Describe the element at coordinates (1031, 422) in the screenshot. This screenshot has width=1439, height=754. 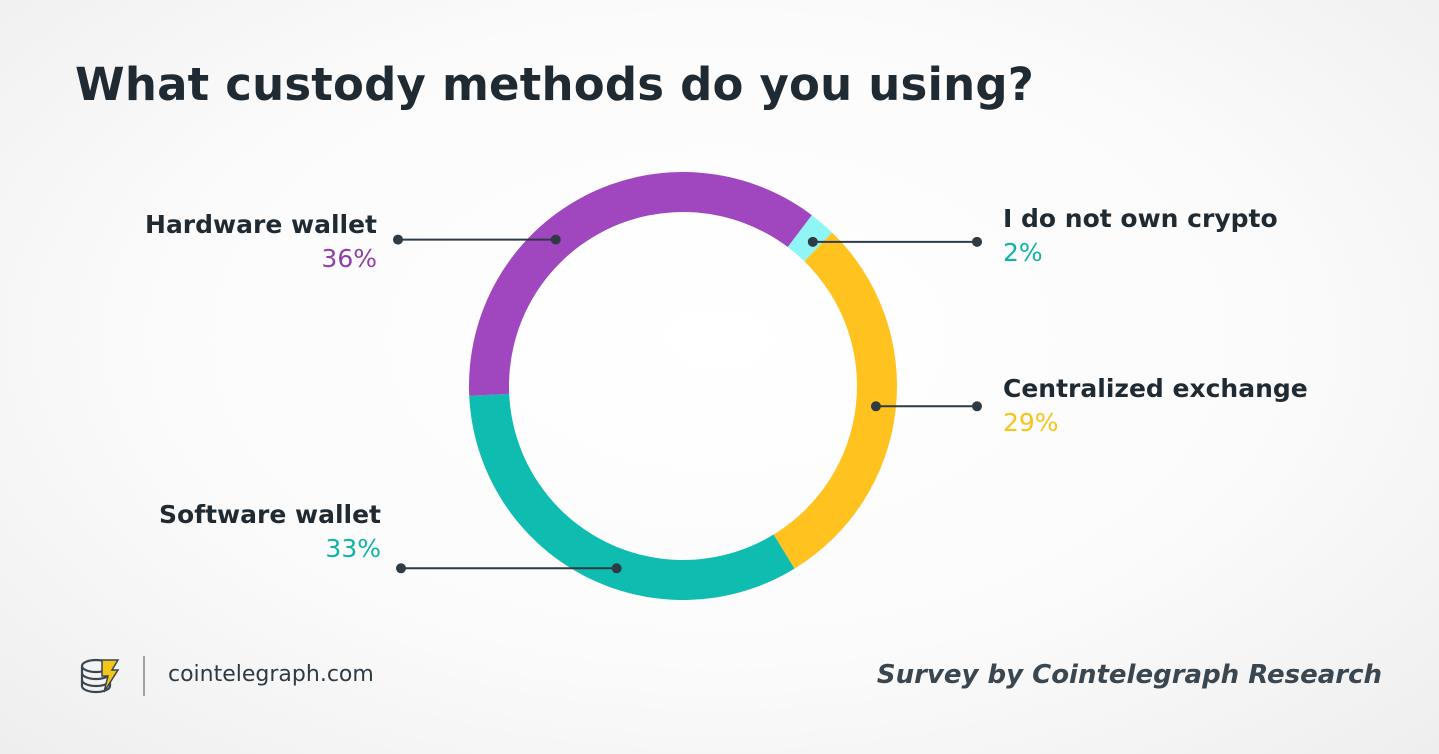
I see `label-percent: 29%` at that location.